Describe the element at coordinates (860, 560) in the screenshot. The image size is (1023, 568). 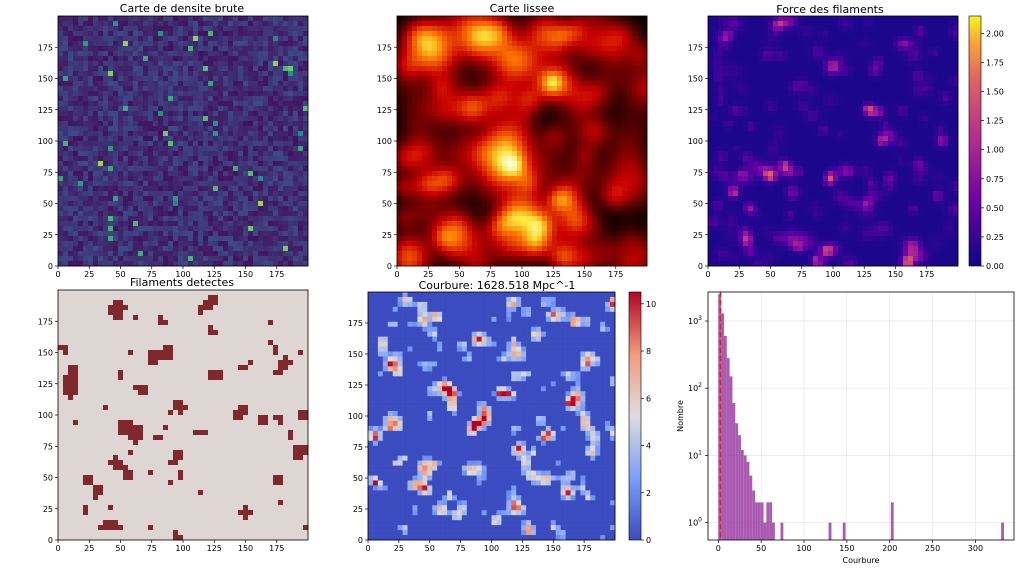
I see `x-axis-label: Courbure` at that location.